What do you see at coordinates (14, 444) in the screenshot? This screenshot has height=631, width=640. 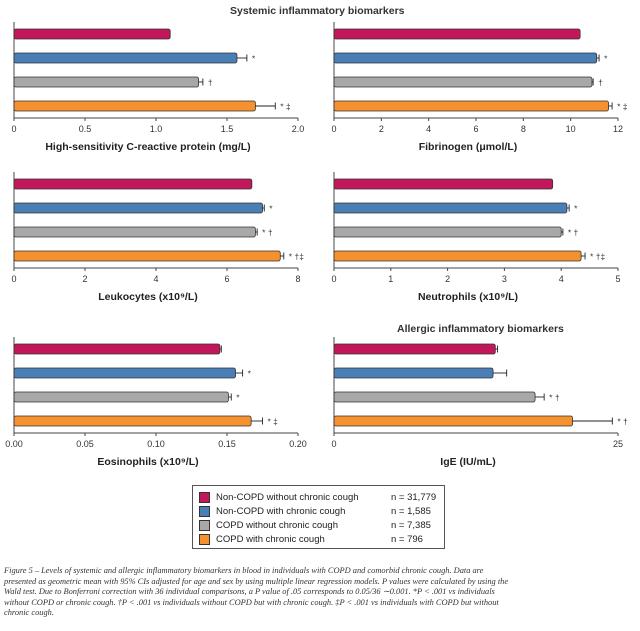 I see `x-tick-label: 0.00` at bounding box center [14, 444].